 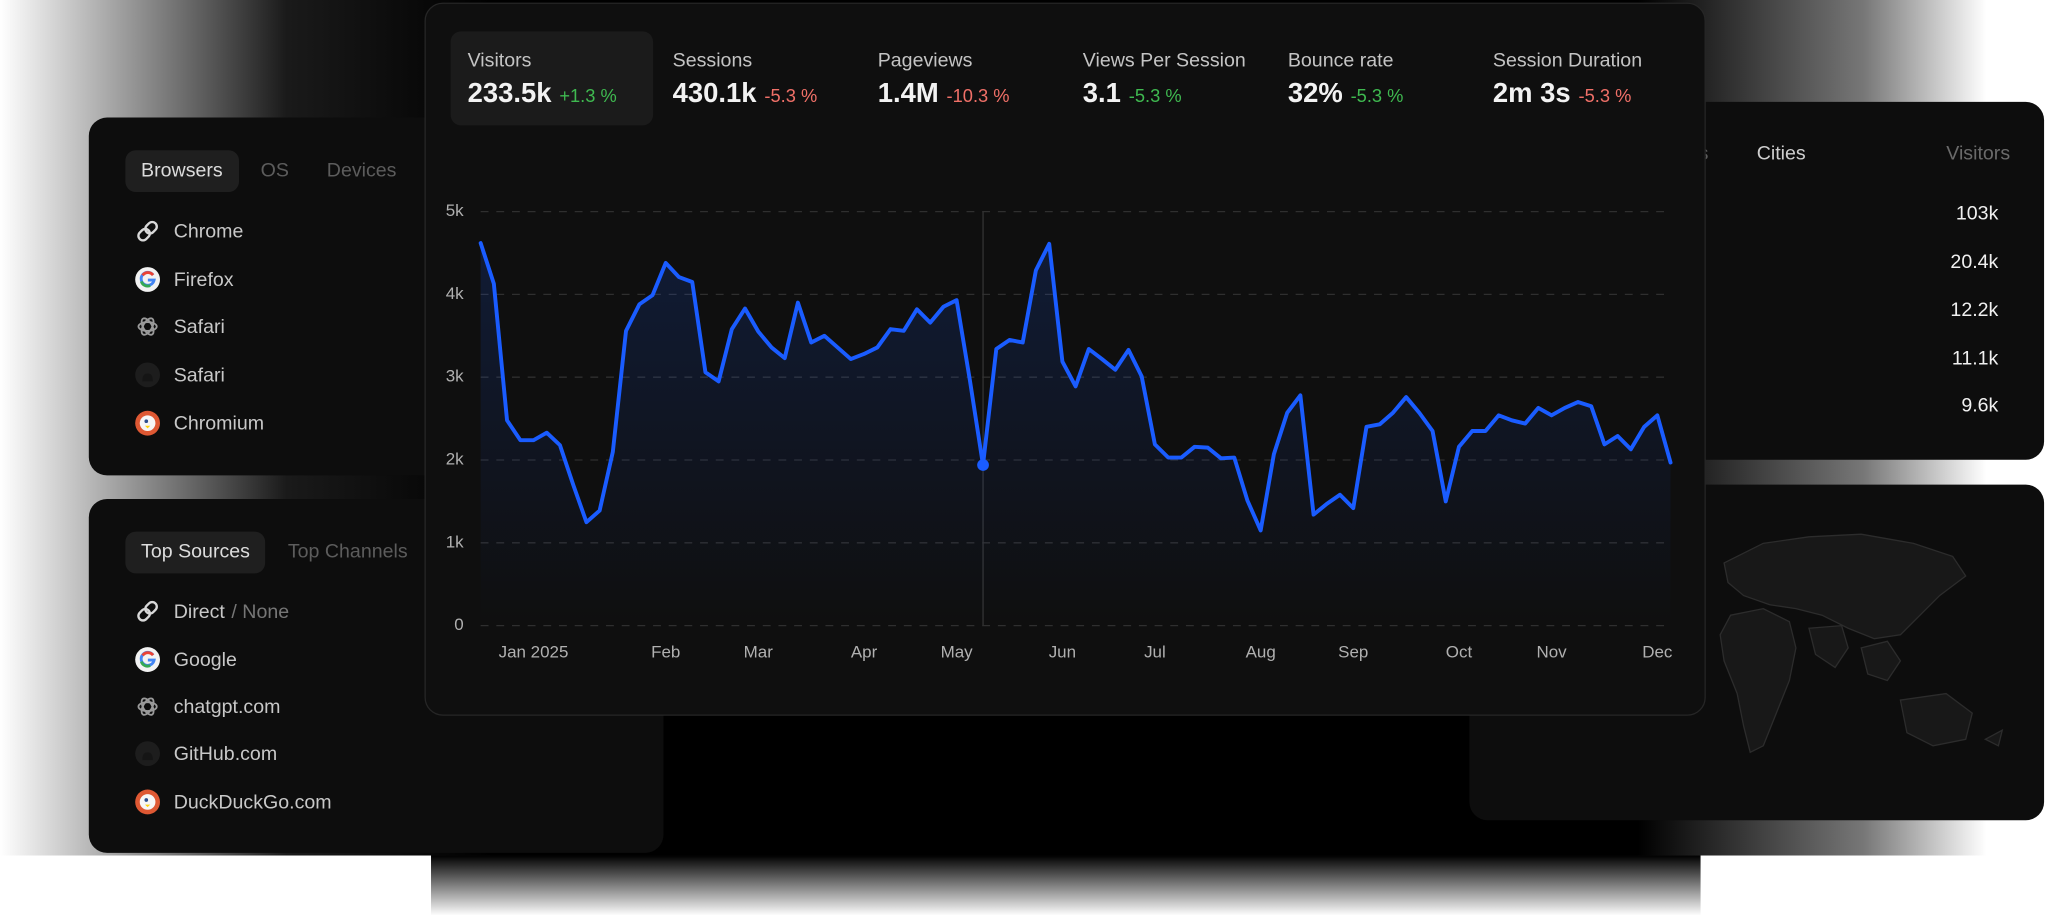 I want to click on row-name: Chromium, so click(x=219, y=423).